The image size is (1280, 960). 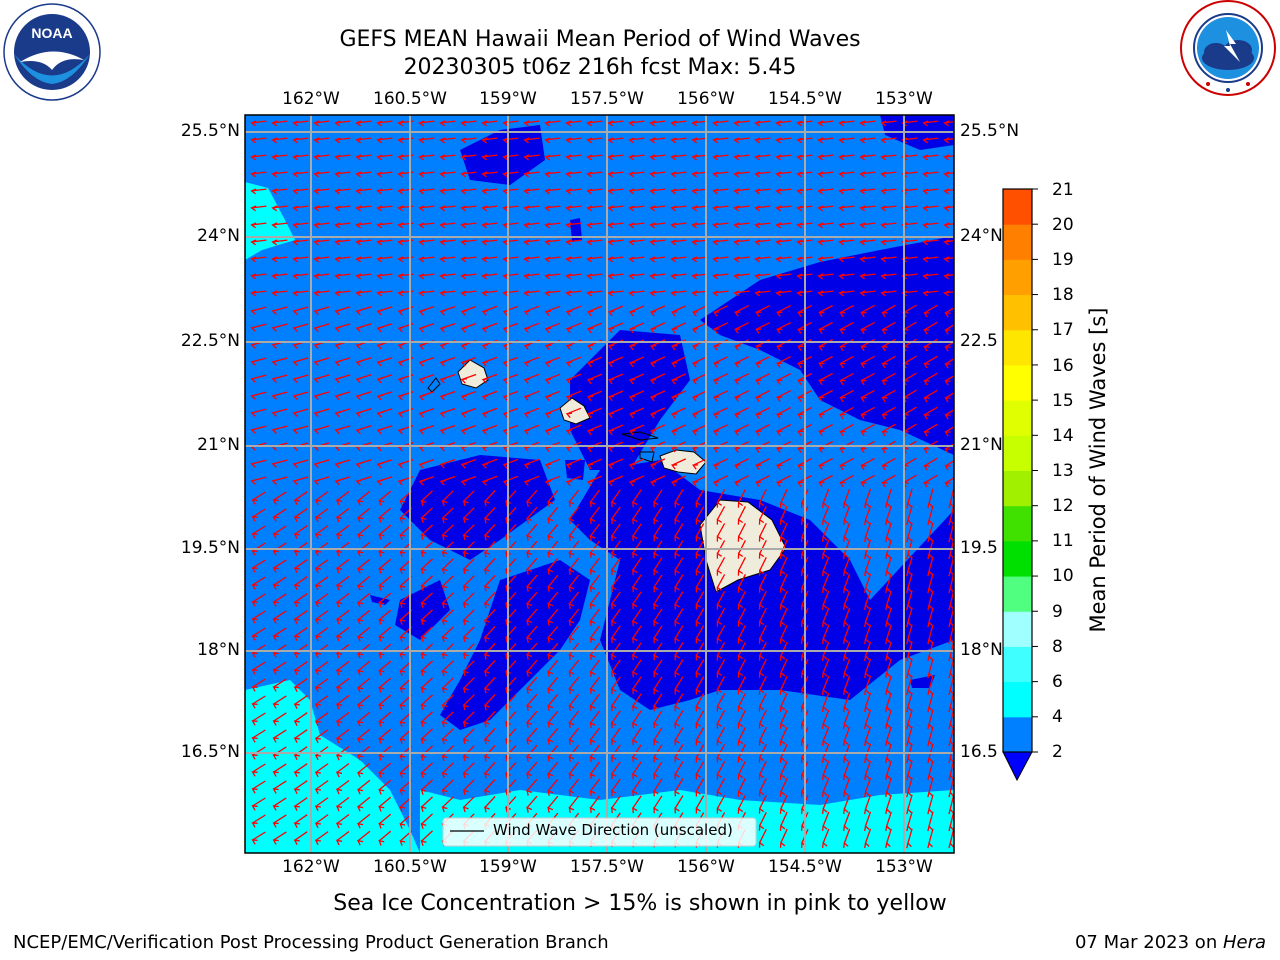 I want to click on coastline-details, so click(x=543, y=420).